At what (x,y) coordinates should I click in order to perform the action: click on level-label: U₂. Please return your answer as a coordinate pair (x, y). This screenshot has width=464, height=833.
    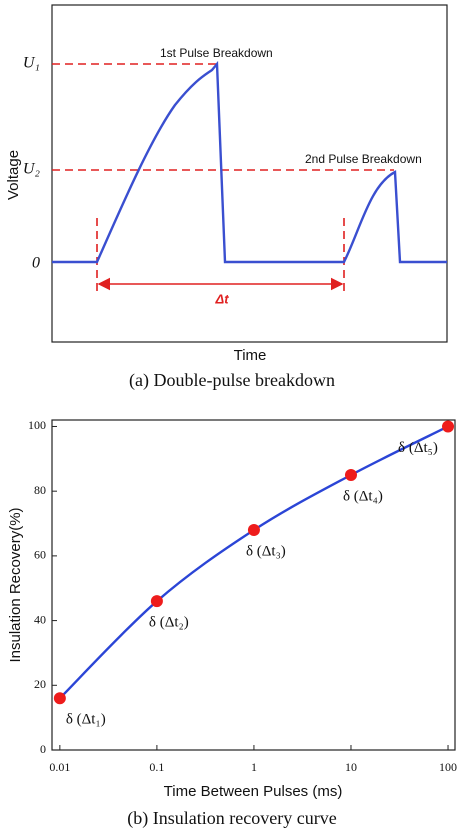
    Looking at the image, I should click on (32, 169).